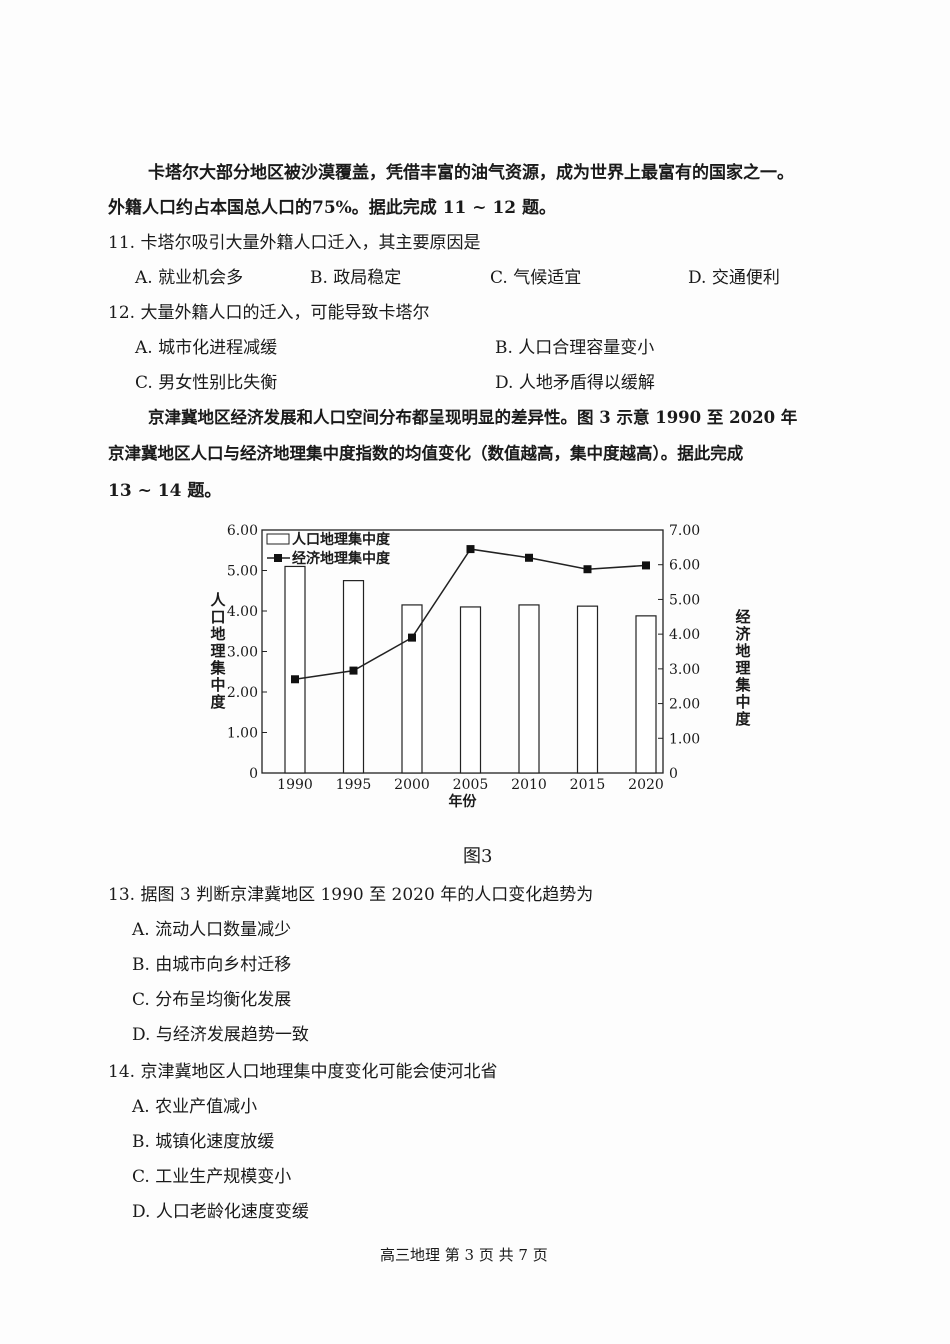  What do you see at coordinates (212, 930) in the screenshot?
I see `option: A. 流动人口数量减少` at bounding box center [212, 930].